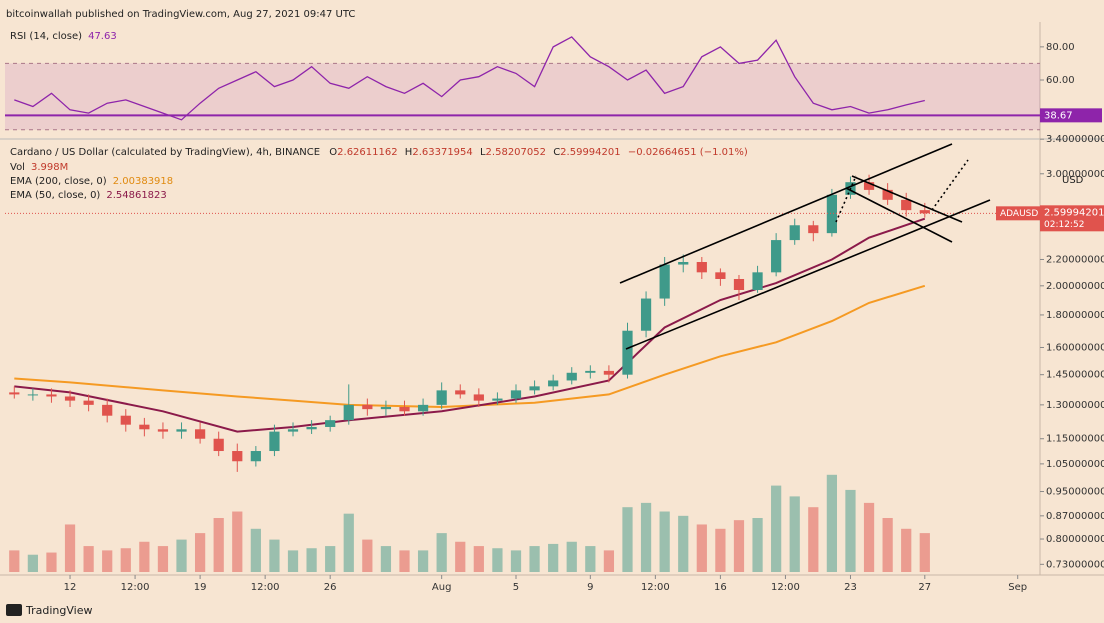 The image size is (1104, 623). What do you see at coordinates (143, 181) in the screenshot?
I see `ema-value: 2.00383918` at bounding box center [143, 181].